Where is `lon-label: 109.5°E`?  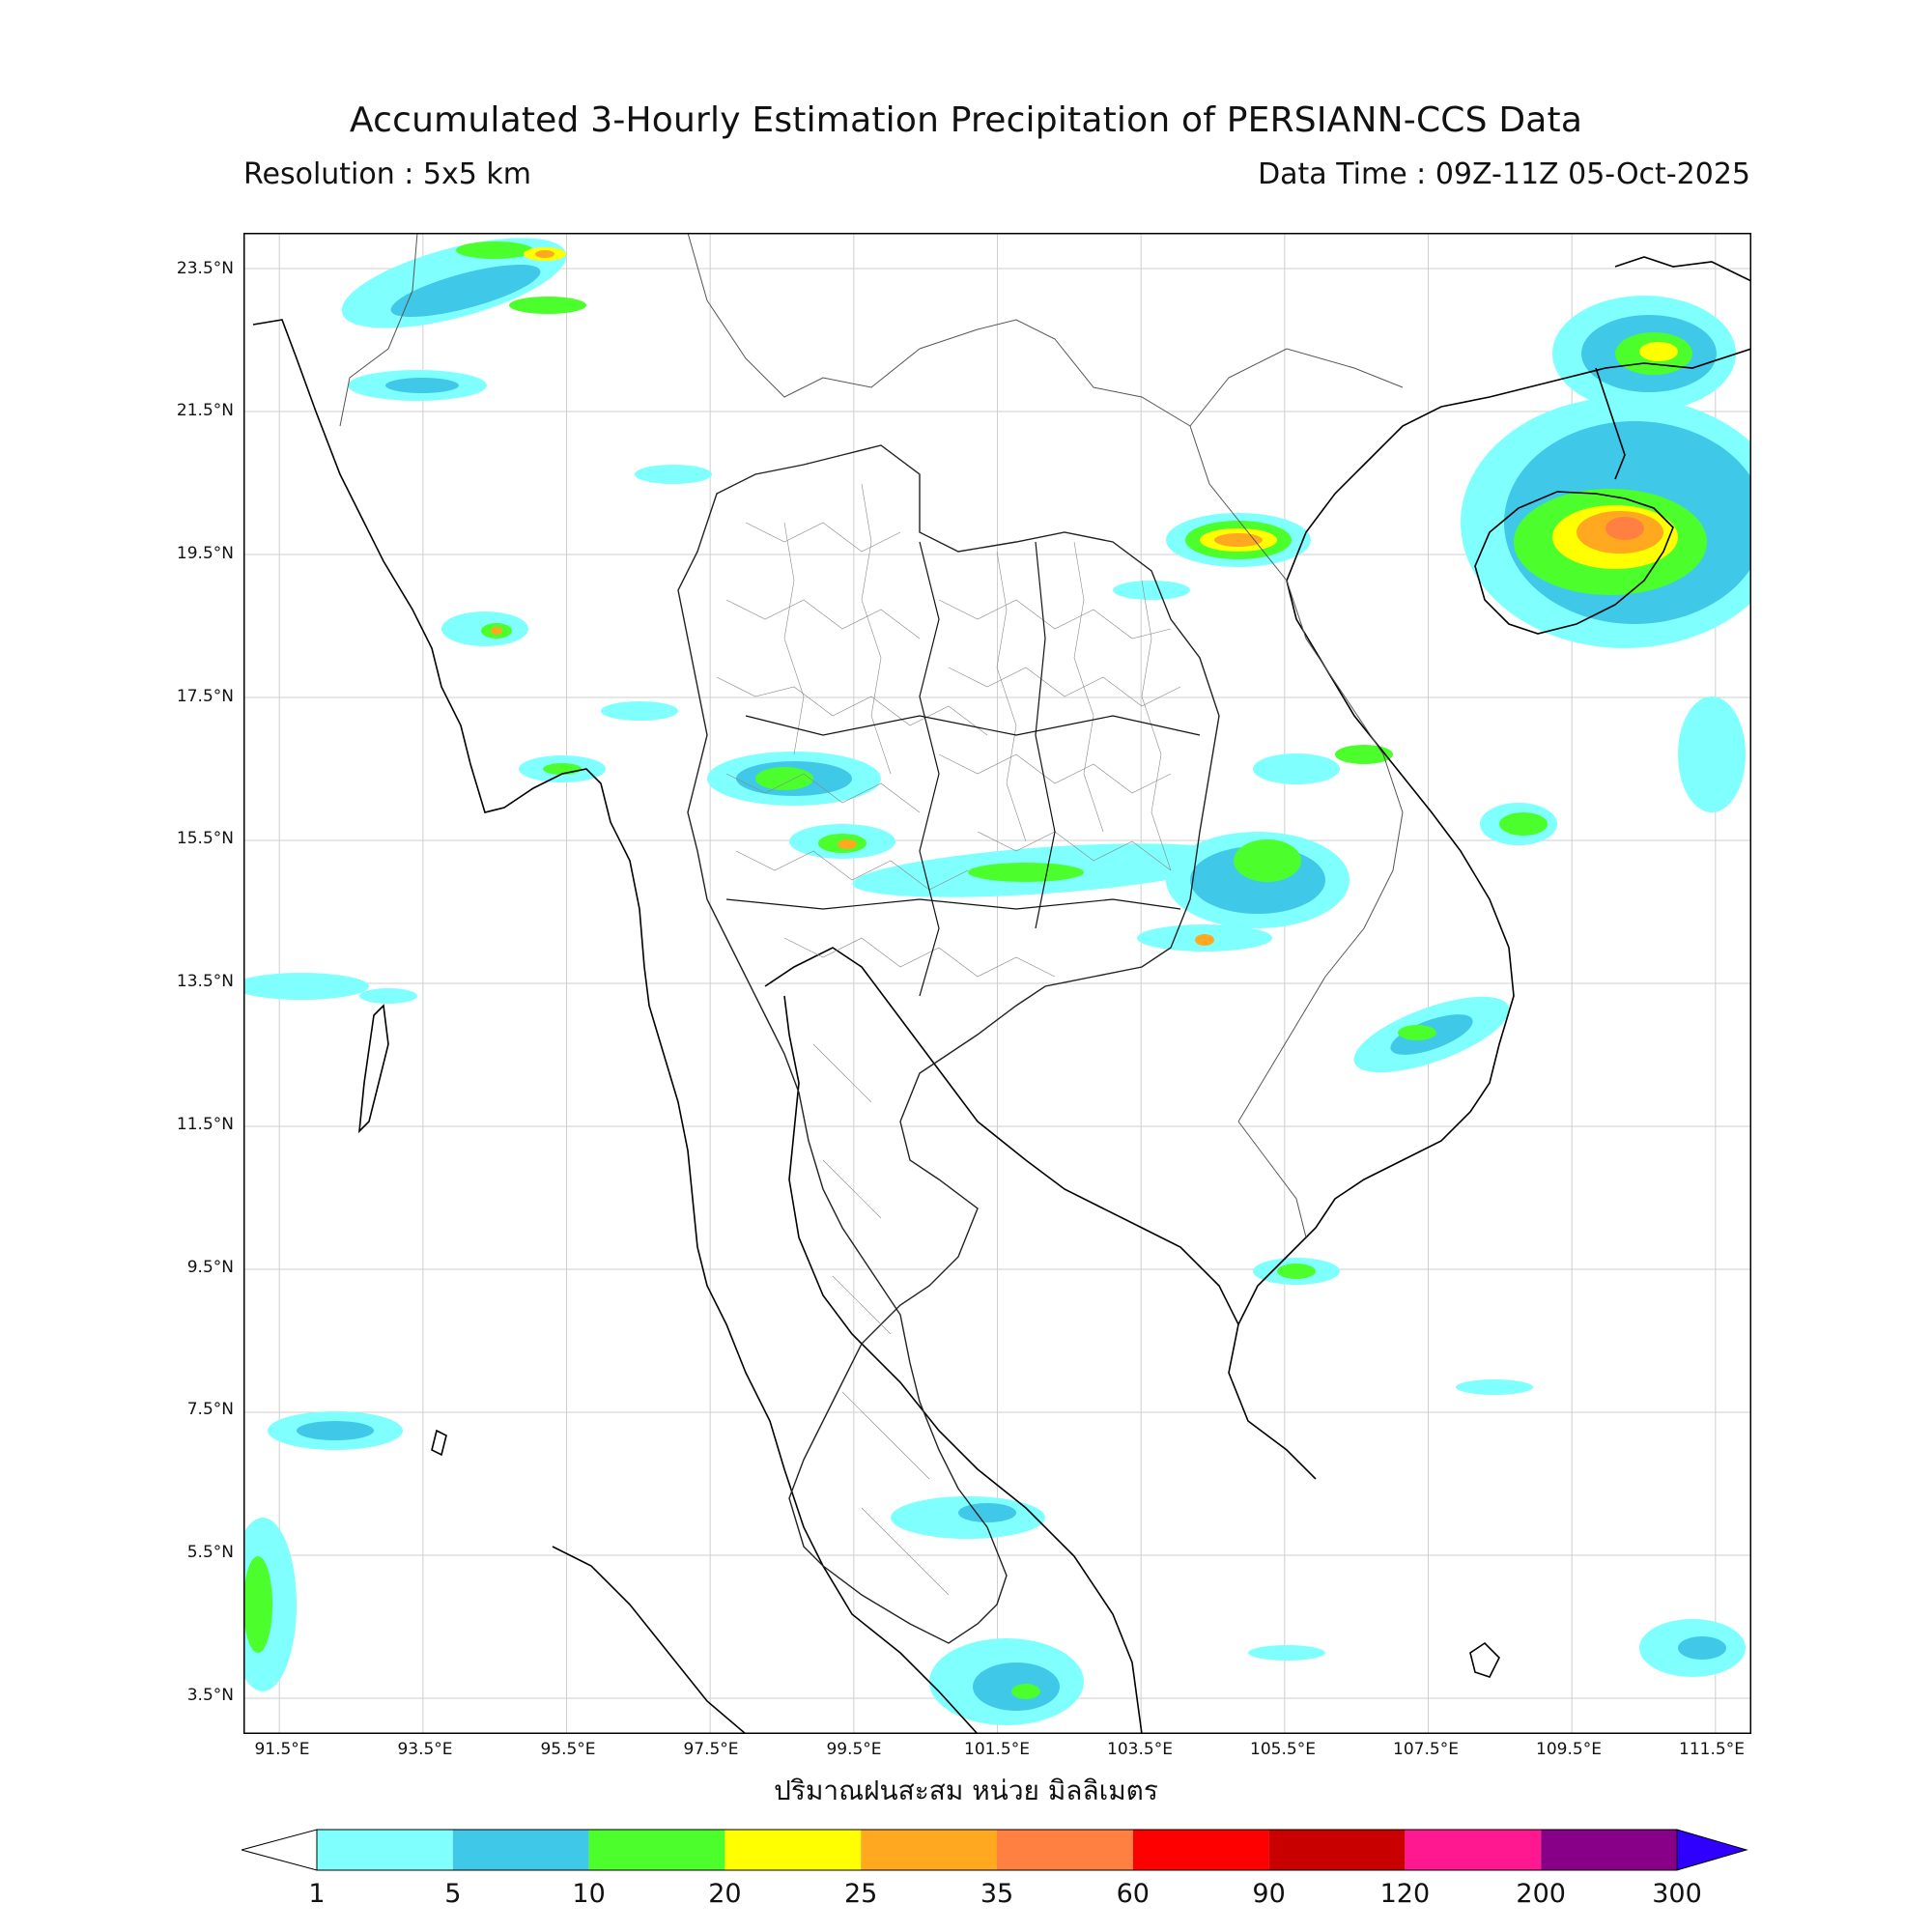
lon-label: 109.5°E is located at coordinates (1569, 1749).